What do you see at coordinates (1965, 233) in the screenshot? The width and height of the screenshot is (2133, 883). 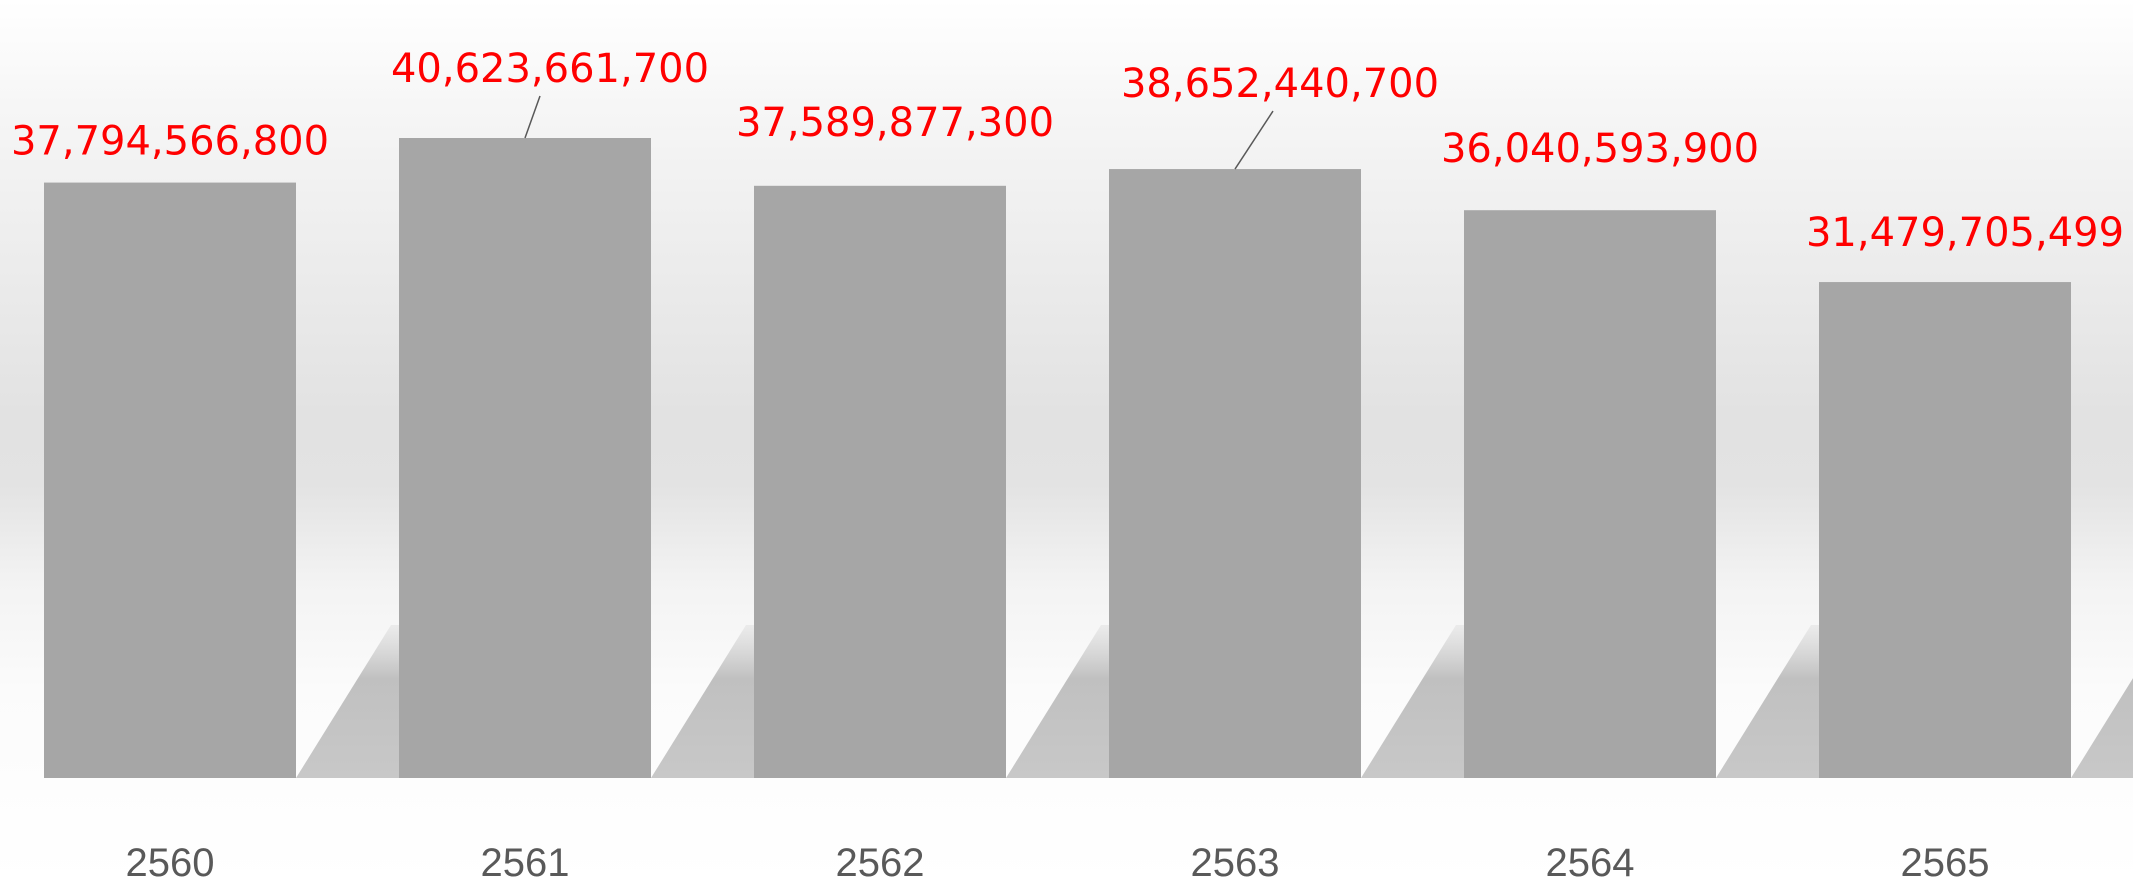 I see `value-label-2565: 31,479,705,499` at bounding box center [1965, 233].